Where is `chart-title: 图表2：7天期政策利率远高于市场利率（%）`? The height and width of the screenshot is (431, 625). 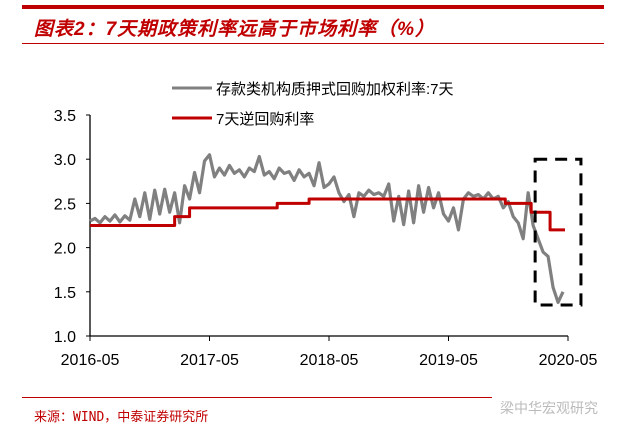 chart-title: 图表2：7天期政策利率远高于市场利率（%） is located at coordinates (235, 29).